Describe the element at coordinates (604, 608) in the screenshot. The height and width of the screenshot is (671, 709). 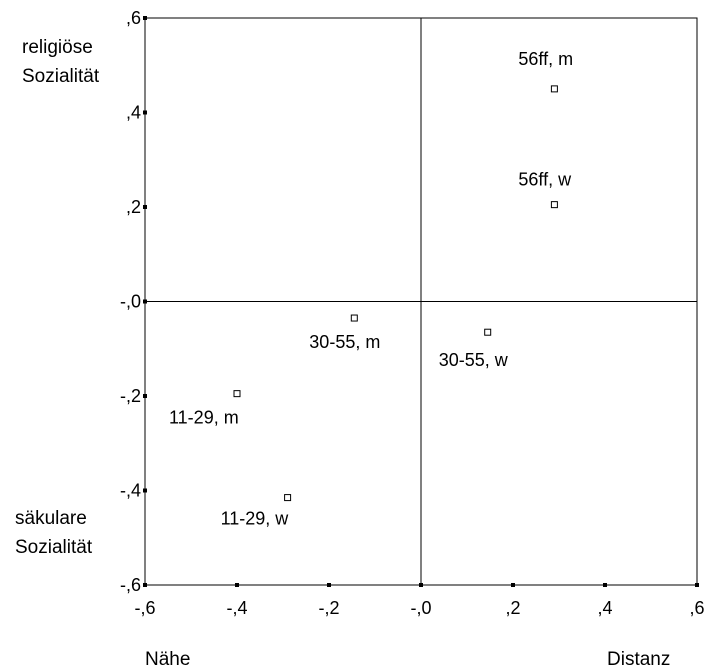
I see `x-tick-label: ,4` at that location.